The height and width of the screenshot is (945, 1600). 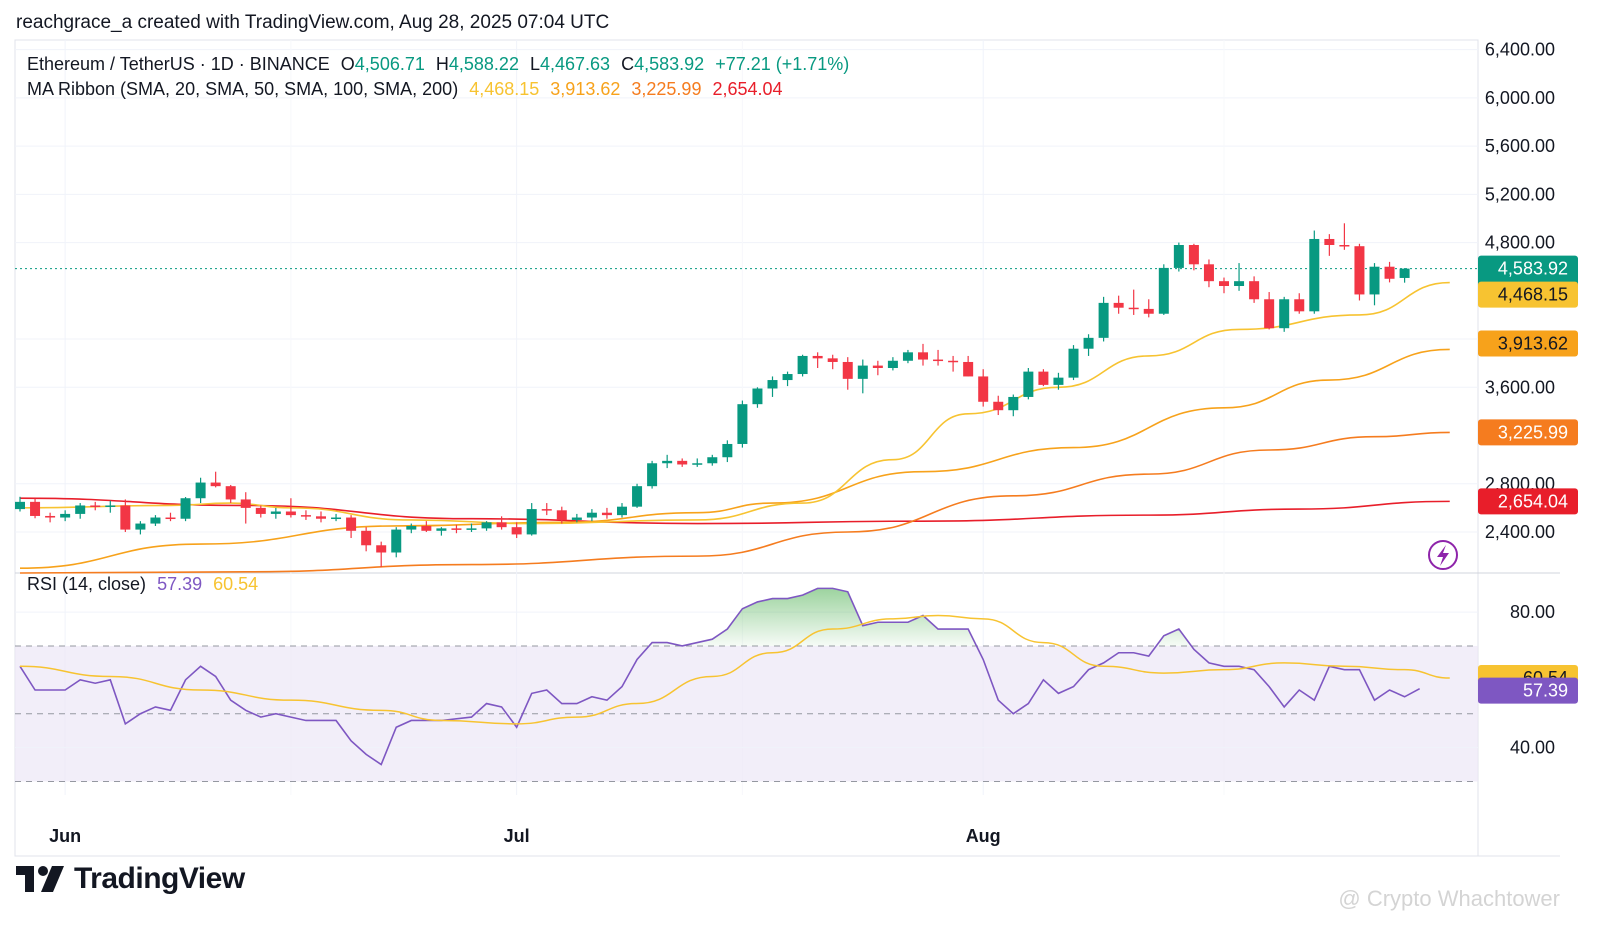 What do you see at coordinates (130, 879) in the screenshot?
I see `tradingview-logo: TradingView` at bounding box center [130, 879].